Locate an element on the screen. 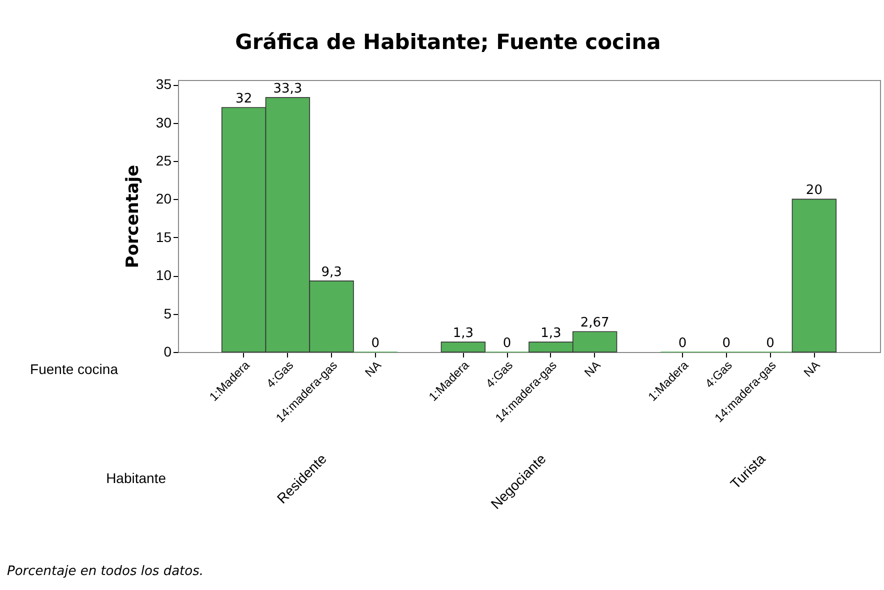 The height and width of the screenshot is (590, 884). chart-title: Gráfica de Habitante; Fuente cocina is located at coordinates (448, 42).